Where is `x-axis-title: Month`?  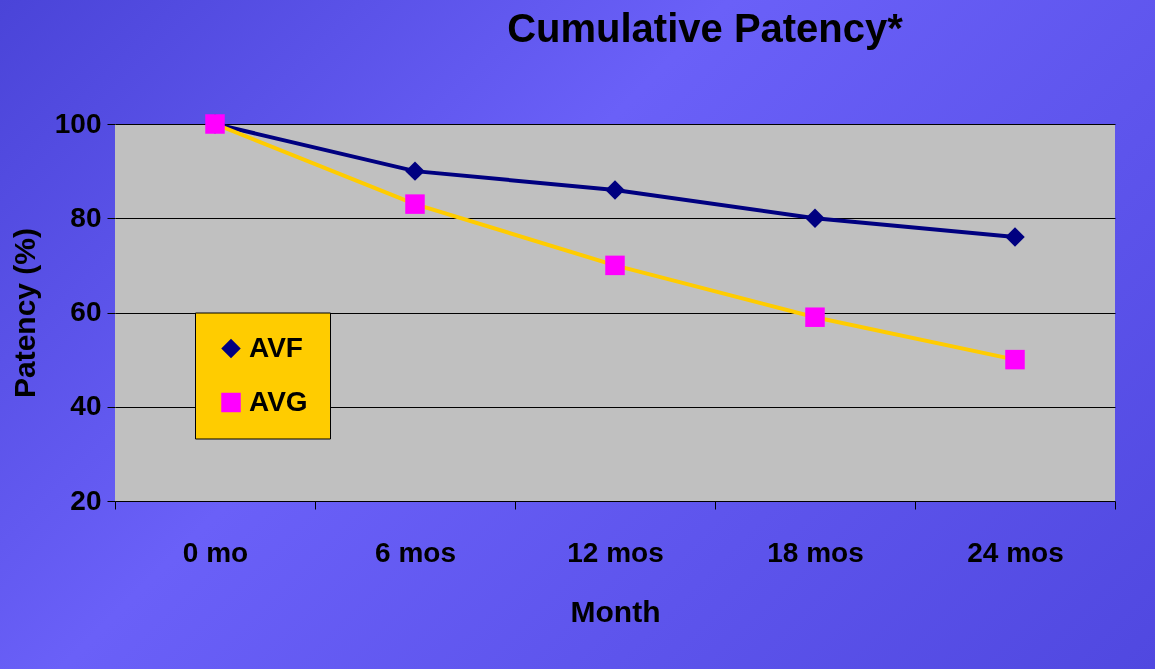 x-axis-title: Month is located at coordinates (615, 611).